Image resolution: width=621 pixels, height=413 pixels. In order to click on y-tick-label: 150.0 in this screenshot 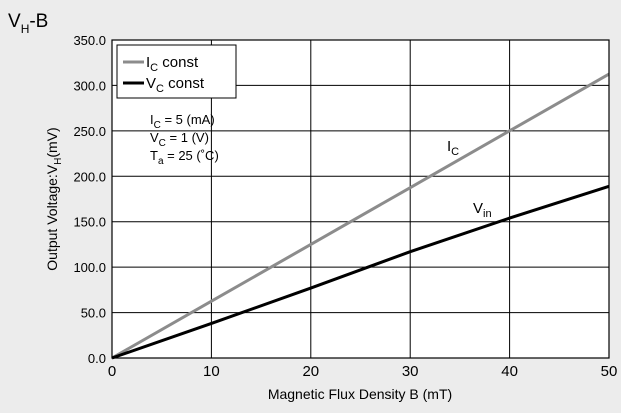, I will do `click(89, 222)`.